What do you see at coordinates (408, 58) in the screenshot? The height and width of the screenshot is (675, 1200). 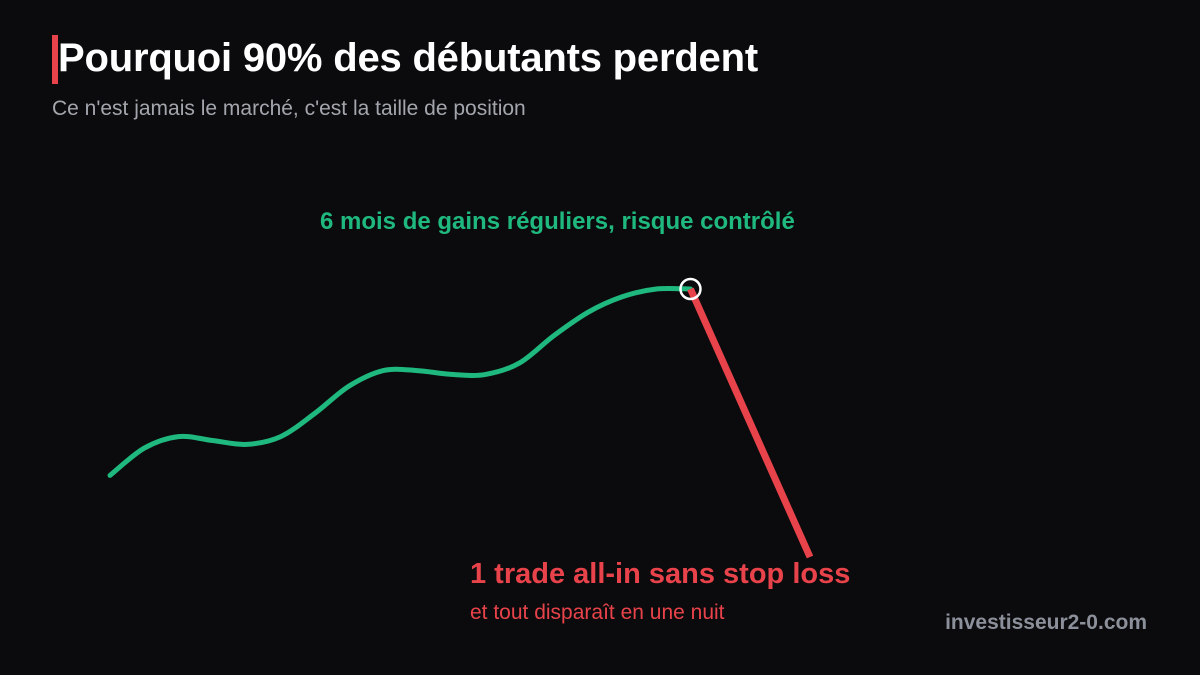 I see `page-title: Pourquoi 90% des débutants perdent` at bounding box center [408, 58].